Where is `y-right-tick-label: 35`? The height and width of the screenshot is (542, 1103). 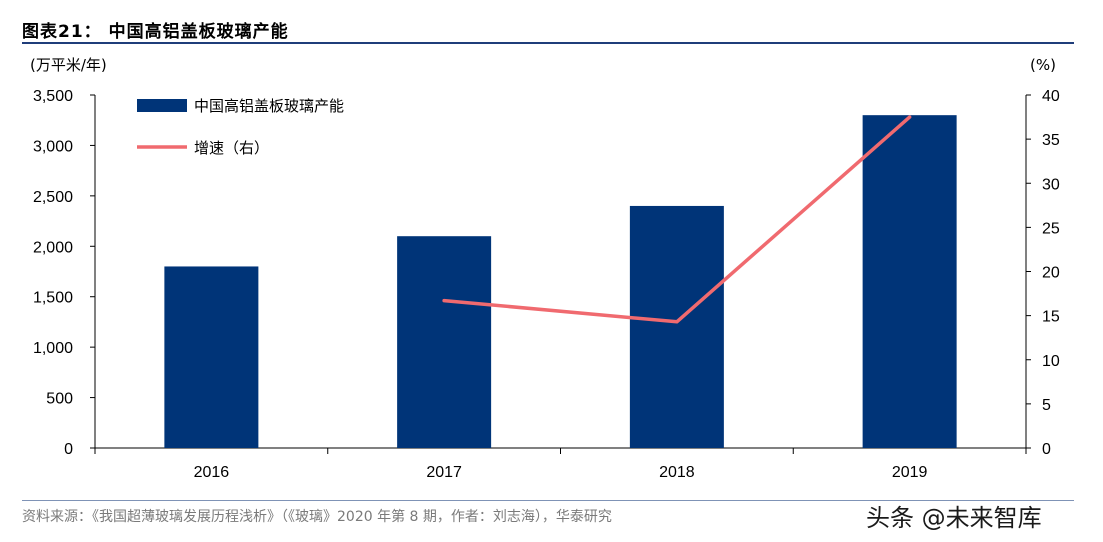
y-right-tick-label: 35 is located at coordinates (1051, 140).